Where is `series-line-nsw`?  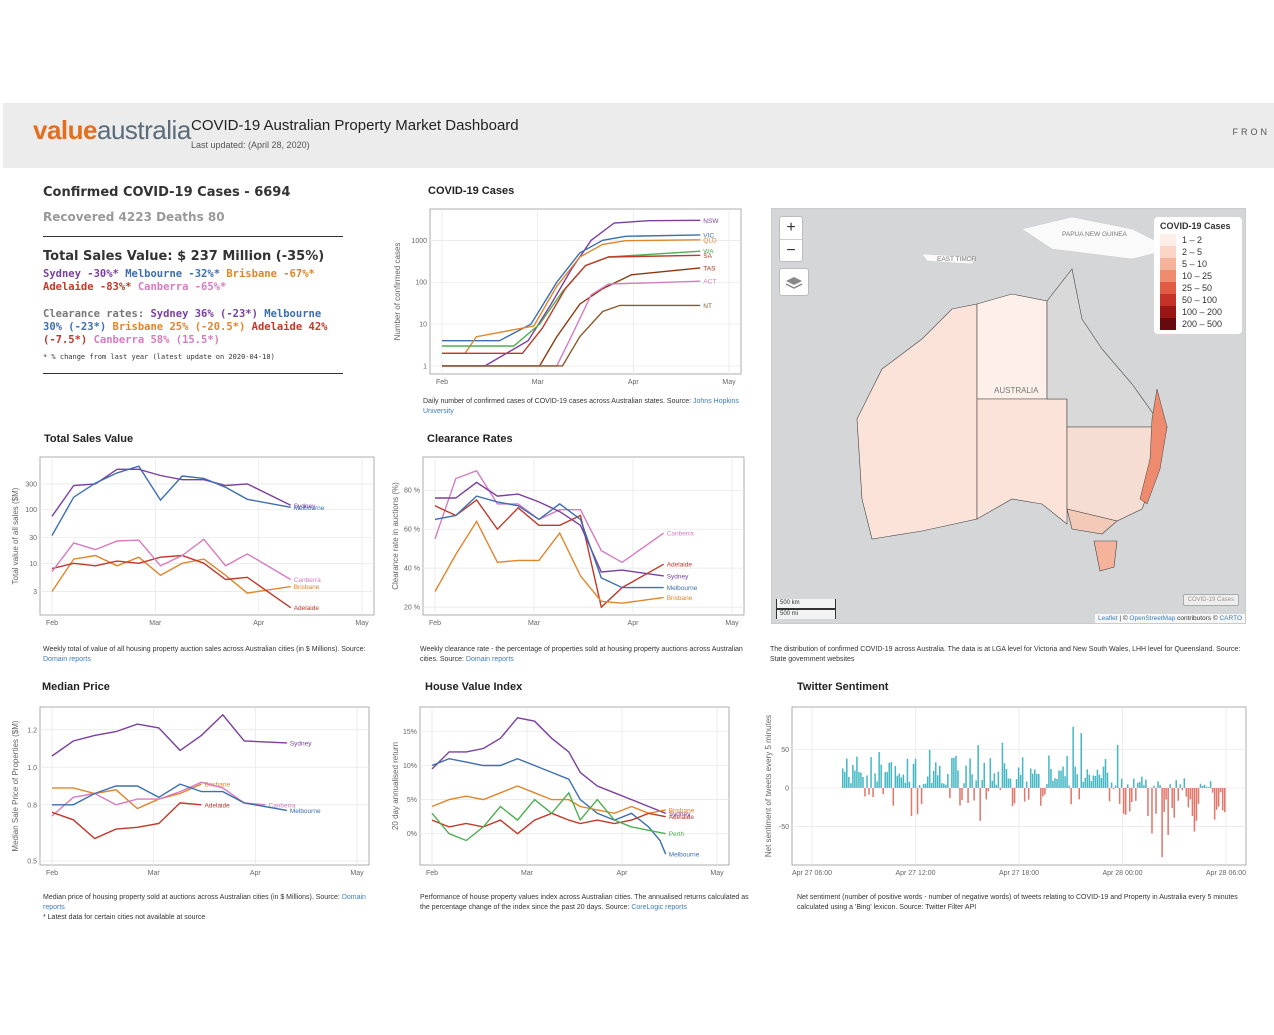
series-line-nsw is located at coordinates (571, 293).